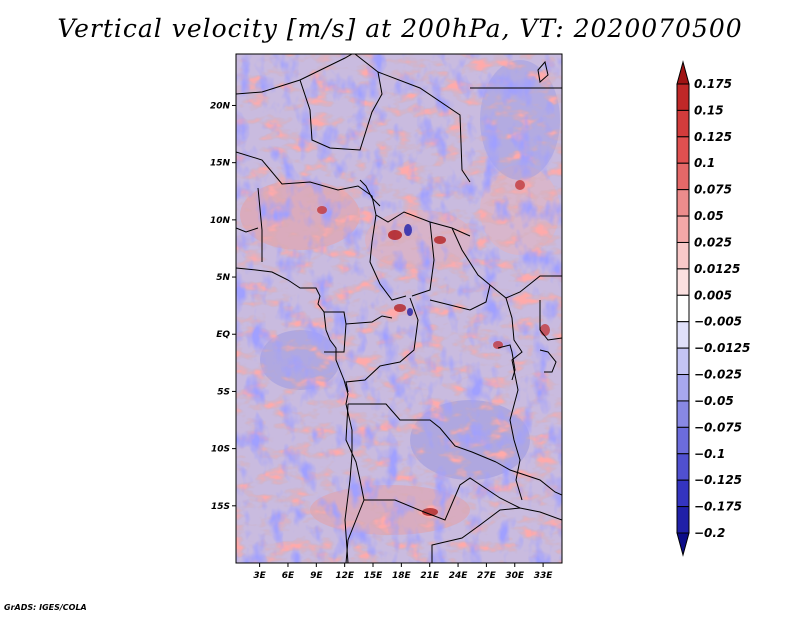 This screenshot has height=618, width=800. Describe the element at coordinates (223, 392) in the screenshot. I see `y-tick-label: 5S` at that location.